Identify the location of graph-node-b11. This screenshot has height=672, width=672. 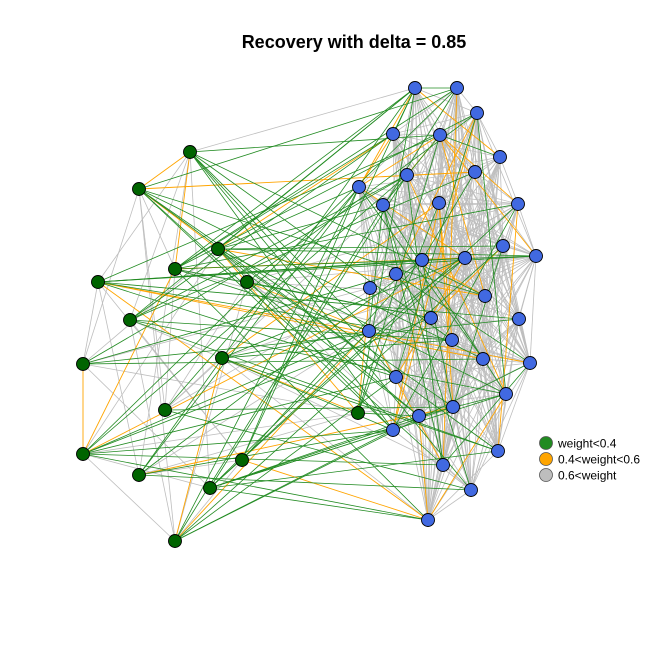
(439, 203).